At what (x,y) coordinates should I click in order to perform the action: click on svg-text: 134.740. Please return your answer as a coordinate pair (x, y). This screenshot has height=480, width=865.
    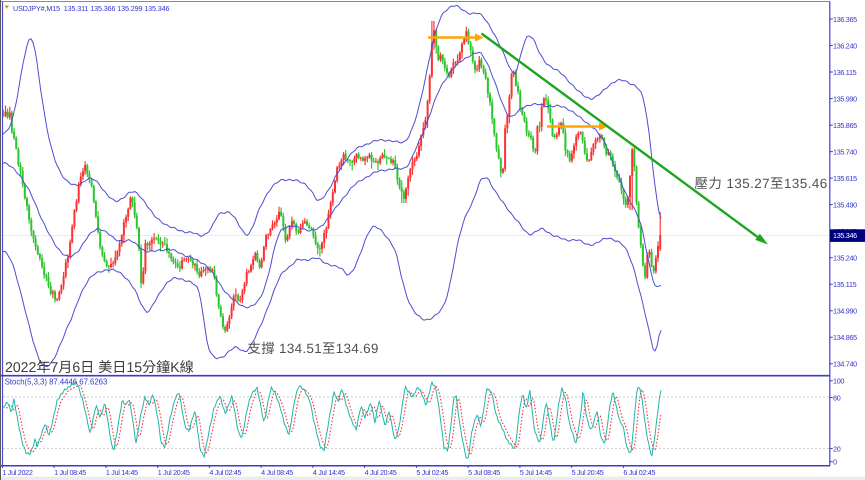
    Looking at the image, I should click on (845, 364).